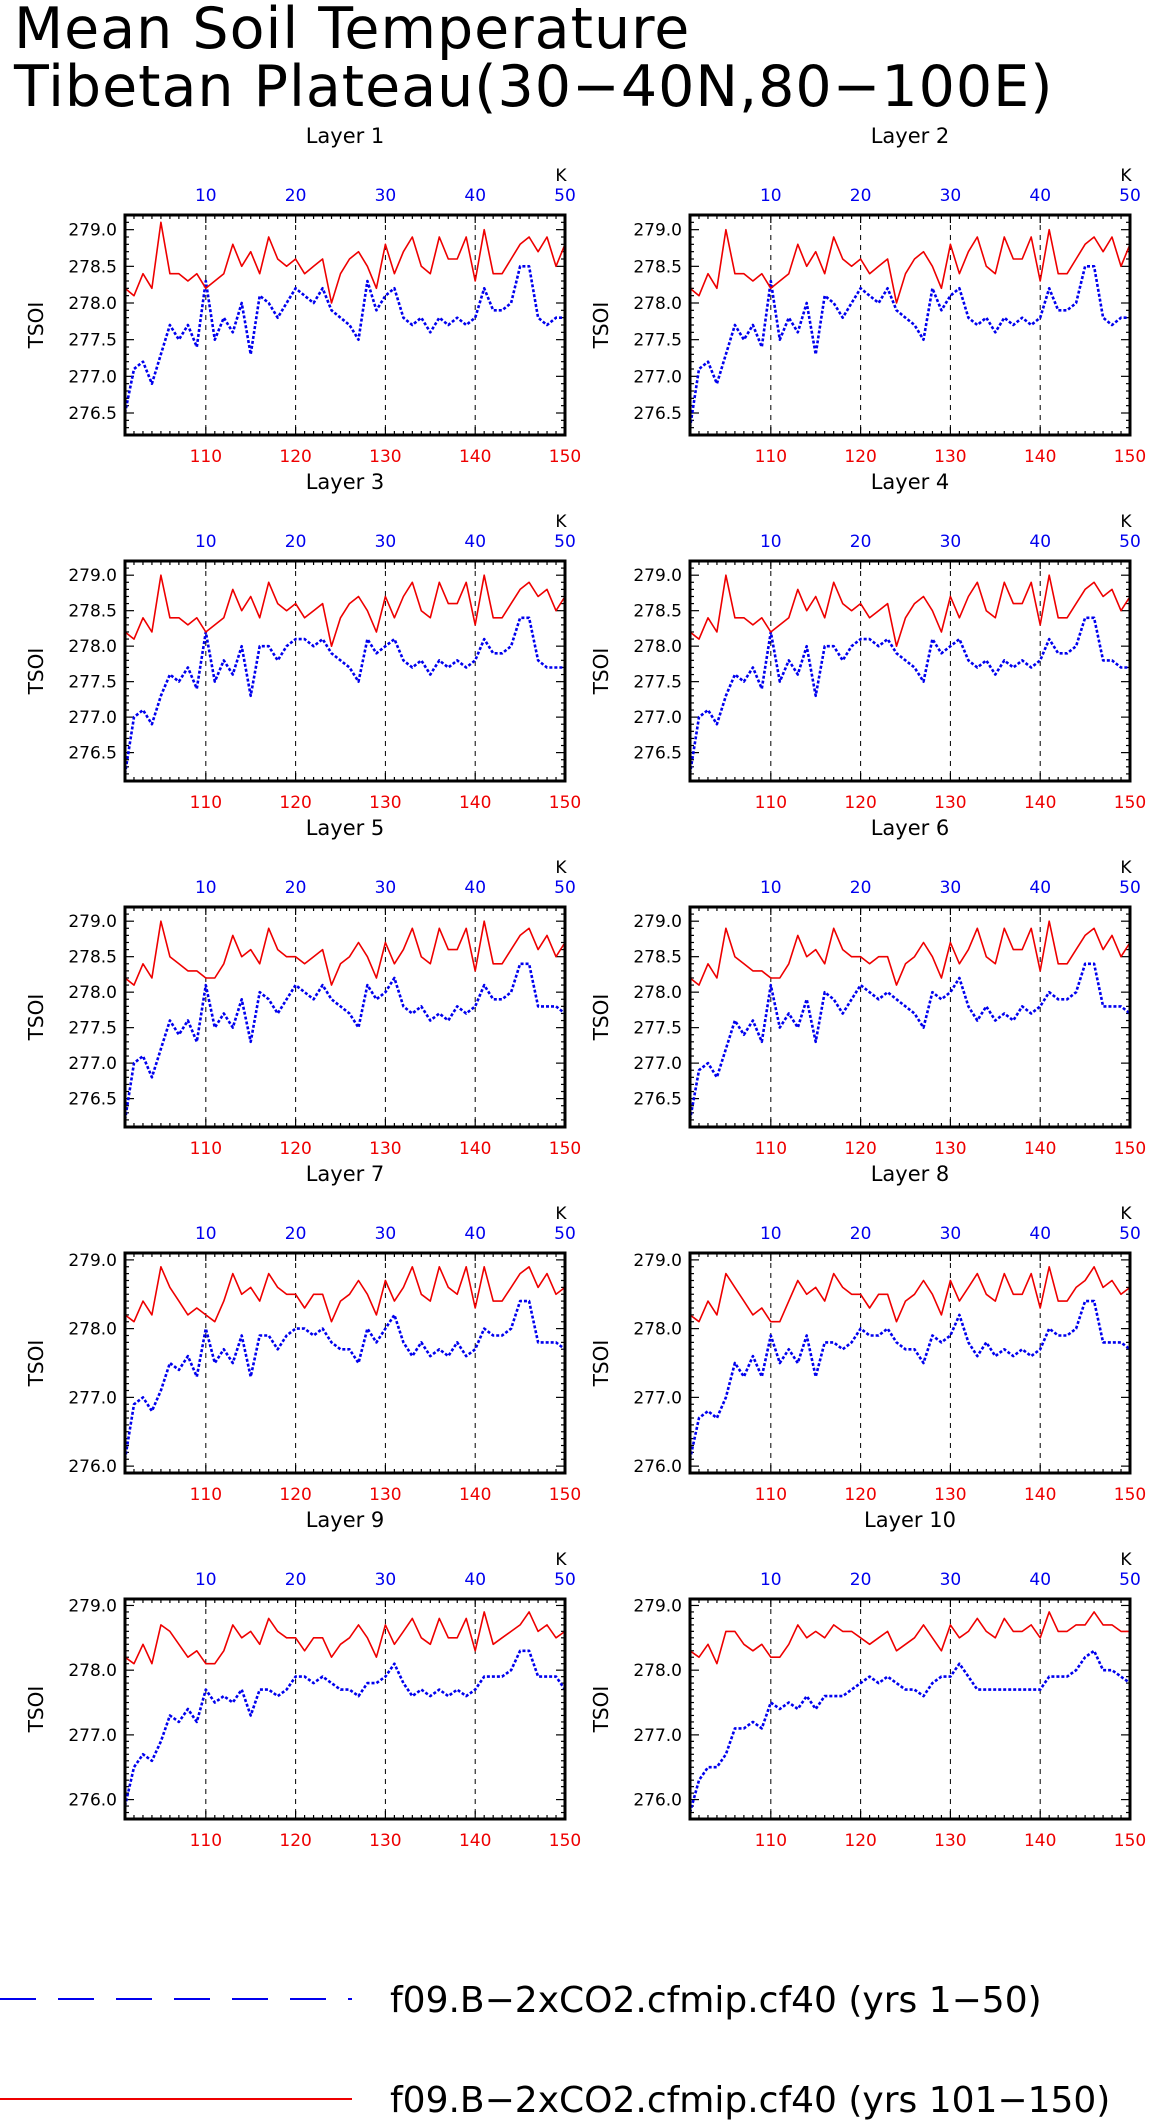 This screenshot has height=2120, width=1154. What do you see at coordinates (716, 2000) in the screenshot?
I see `legend-label-blue: f09.B−2xCO2.cfmip.cf40 (yrs 1−50)` at bounding box center [716, 2000].